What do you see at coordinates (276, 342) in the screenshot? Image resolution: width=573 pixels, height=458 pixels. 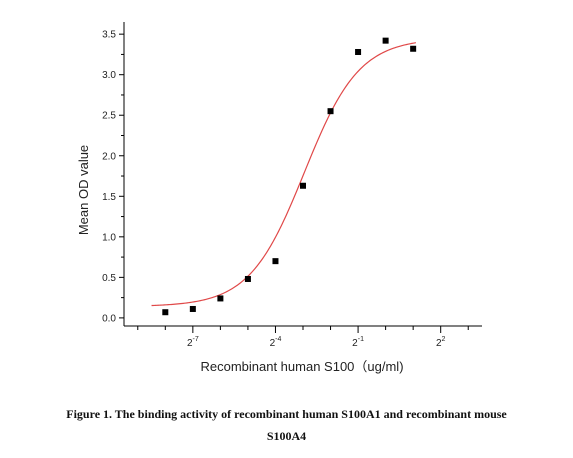 I see `x-tick-label: 2-4` at bounding box center [276, 342].